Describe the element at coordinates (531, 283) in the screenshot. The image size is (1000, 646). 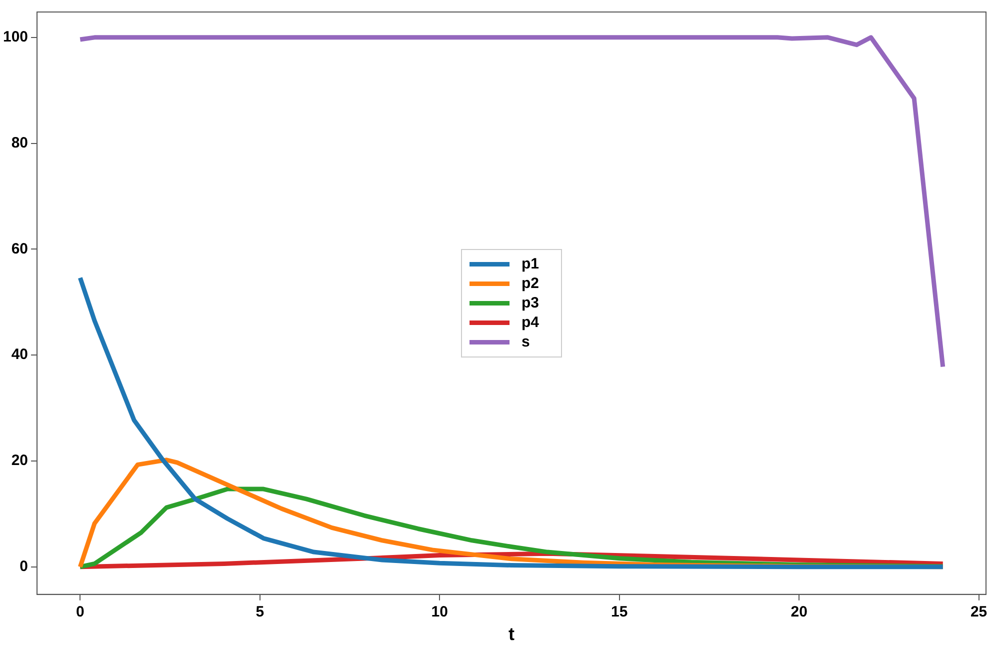
I see `legend-label: p2` at that location.